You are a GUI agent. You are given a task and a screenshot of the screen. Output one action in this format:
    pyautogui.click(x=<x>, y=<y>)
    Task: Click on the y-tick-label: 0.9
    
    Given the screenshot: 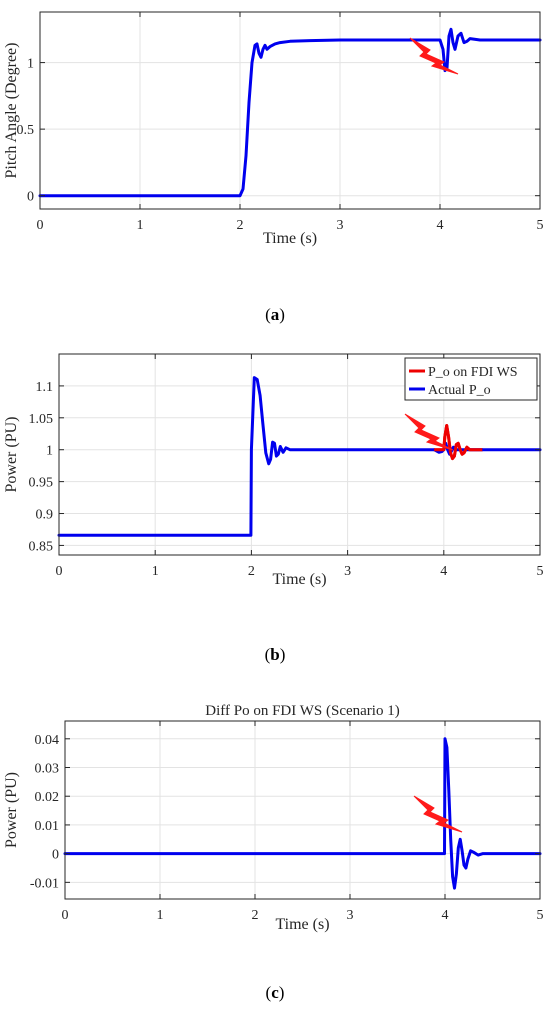 What is the action you would take?
    pyautogui.click(x=45, y=515)
    